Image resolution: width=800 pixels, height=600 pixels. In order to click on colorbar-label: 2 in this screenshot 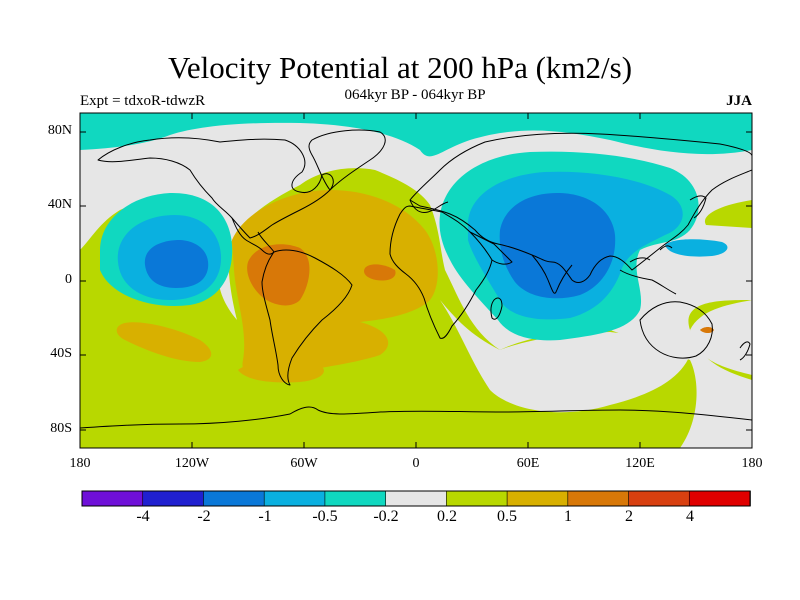, I will do `click(629, 516)`.